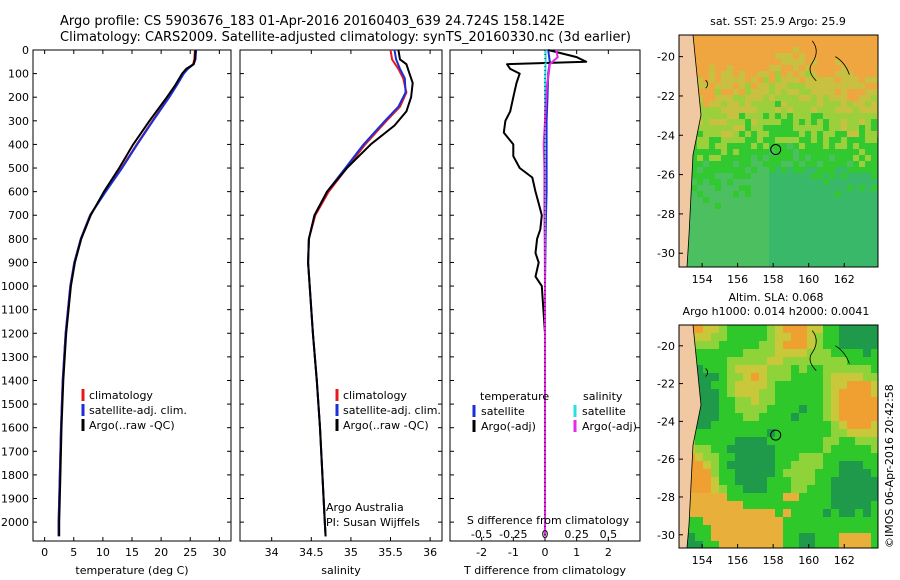 This screenshot has width=900, height=580. What do you see at coordinates (842, 65) in the screenshot?
I see `reef-contour` at bounding box center [842, 65].